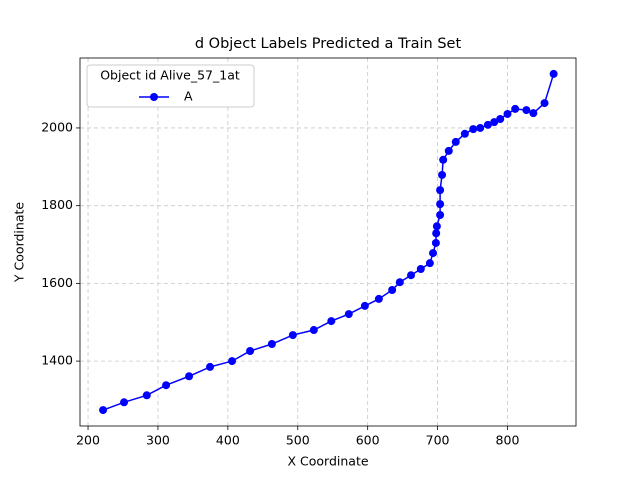 The image size is (640, 484). I want to click on x-axis-label: X Coordinate, so click(327, 461).